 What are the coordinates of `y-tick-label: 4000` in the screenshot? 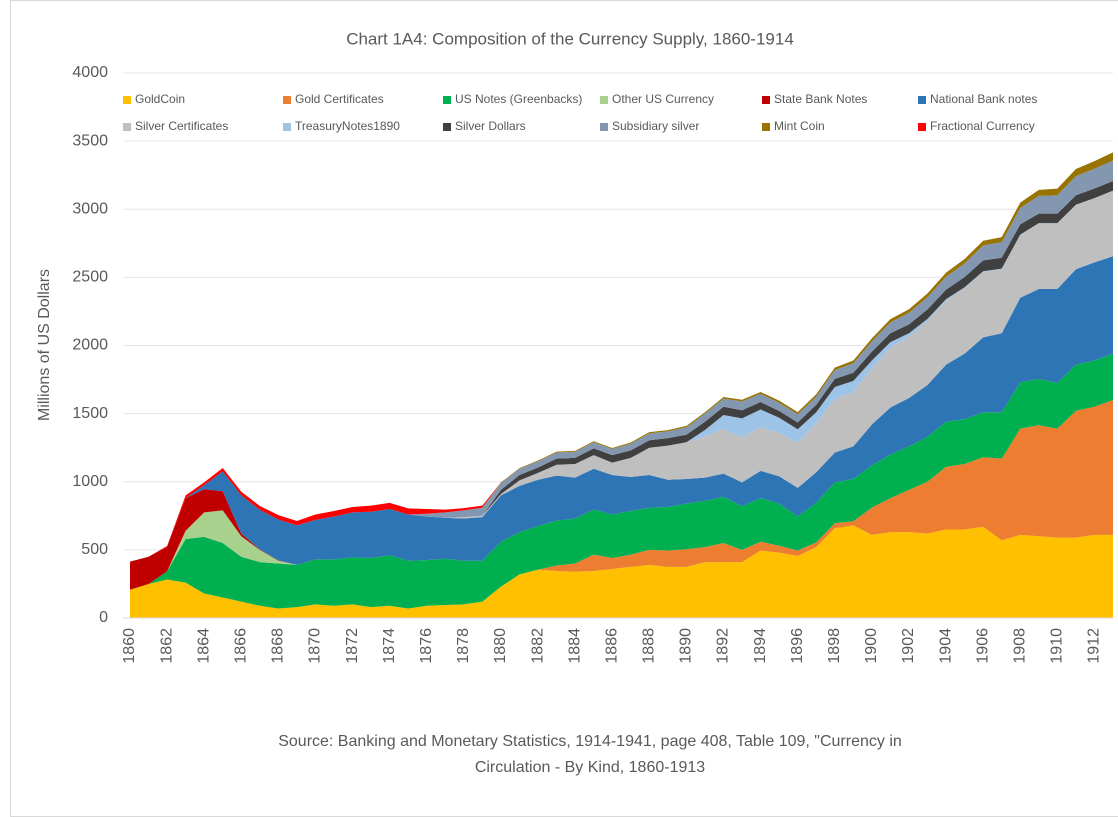 It's located at (90, 72).